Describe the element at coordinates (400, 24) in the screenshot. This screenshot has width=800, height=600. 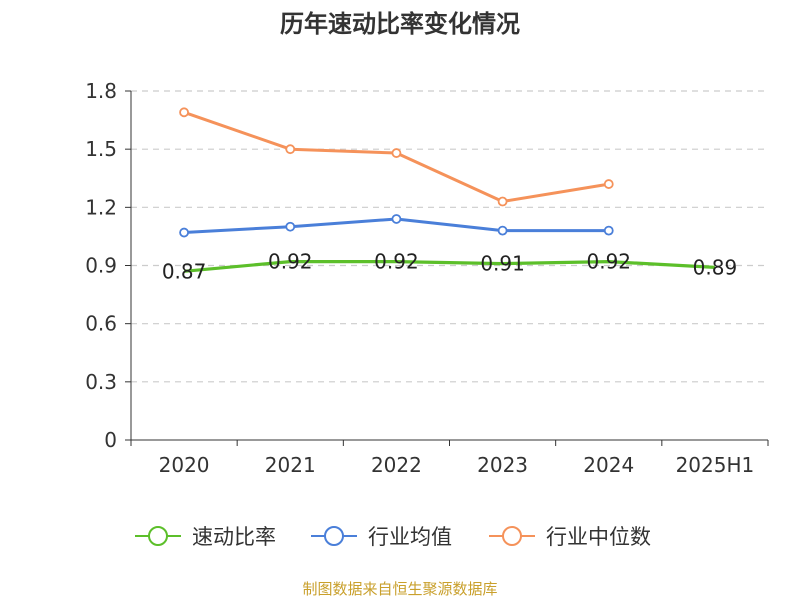
I see `chart-title: 历年速动比率变化情况` at that location.